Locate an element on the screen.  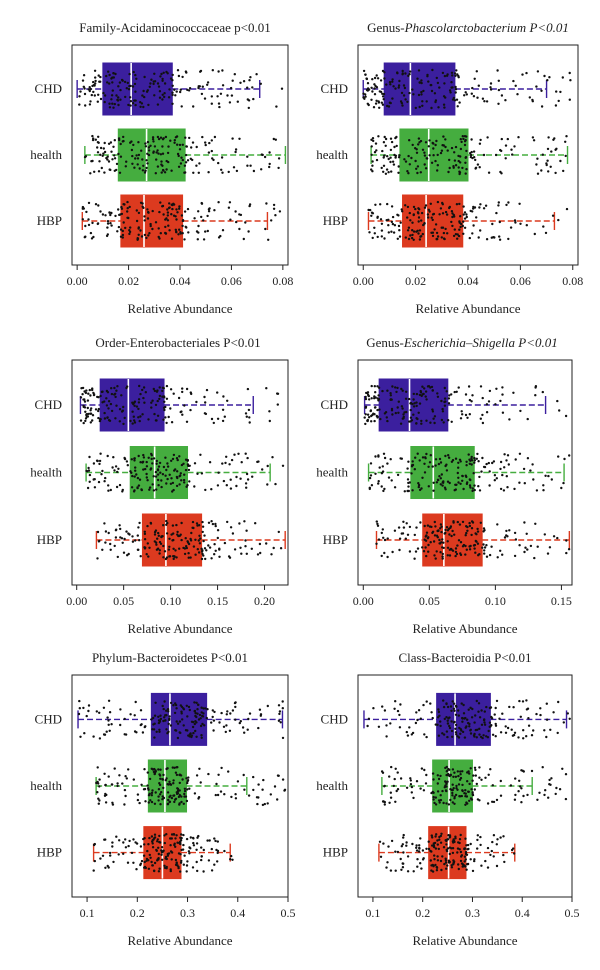
chart-title-suffix: P<0.01 is located at coordinates (511, 657).